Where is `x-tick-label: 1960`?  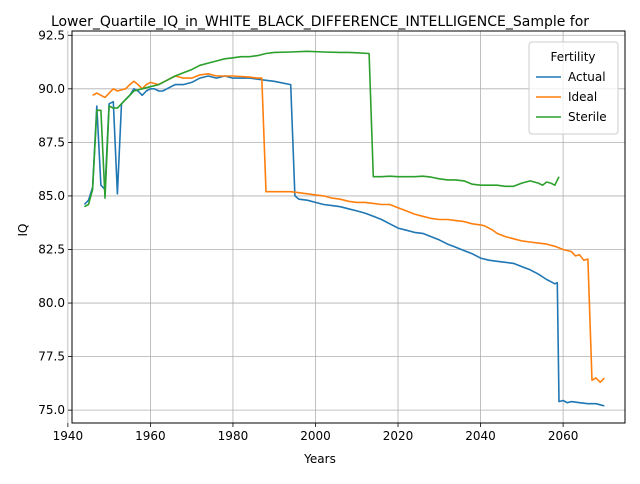 x-tick-label: 1960 is located at coordinates (150, 436).